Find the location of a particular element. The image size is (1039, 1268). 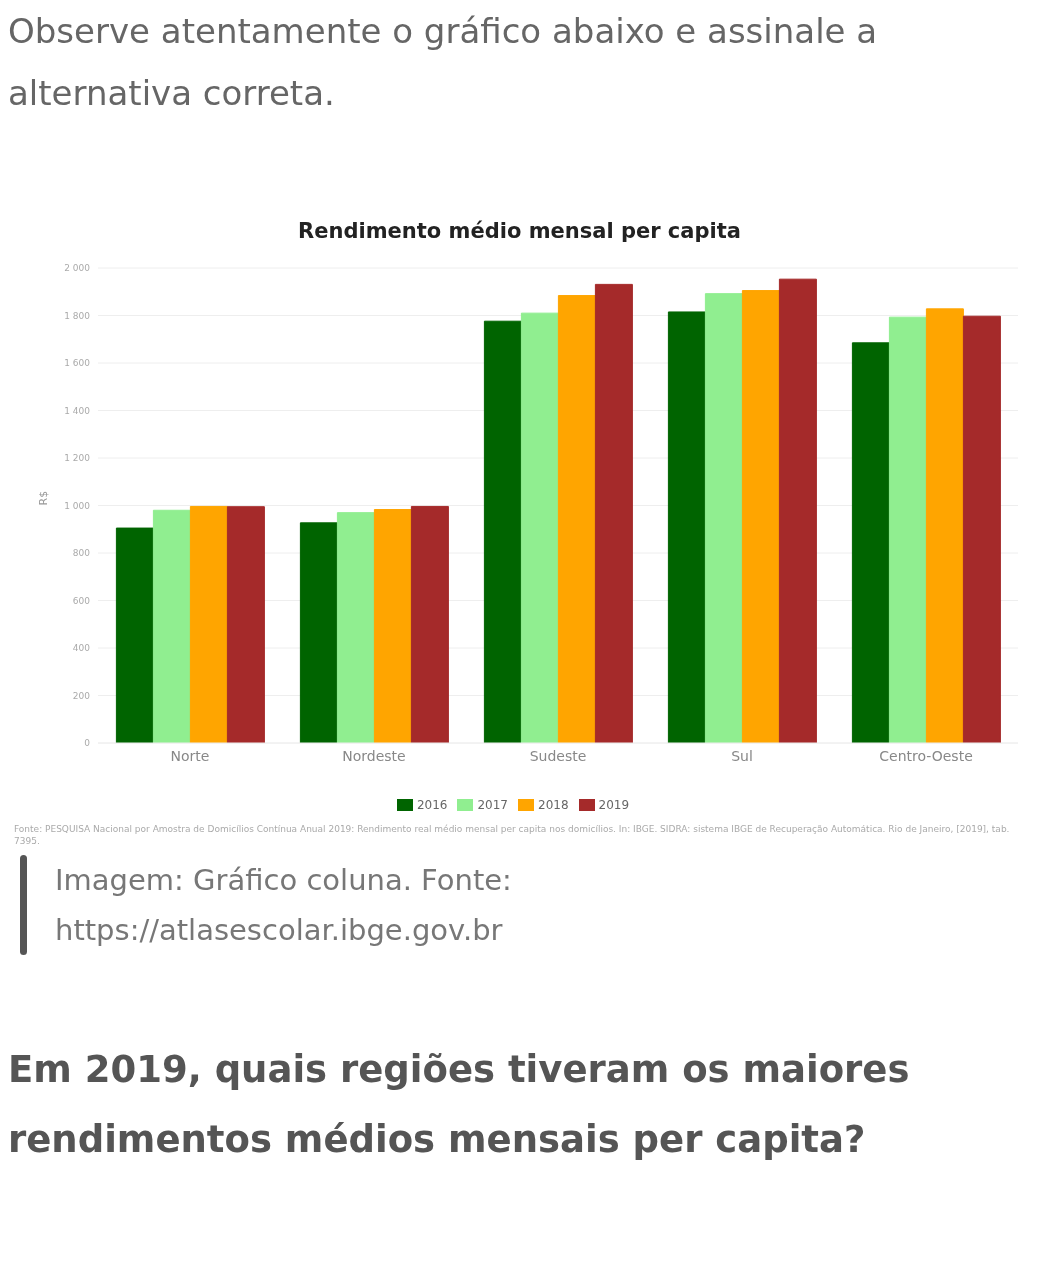

x-tick-label: Sul is located at coordinates (742, 755).